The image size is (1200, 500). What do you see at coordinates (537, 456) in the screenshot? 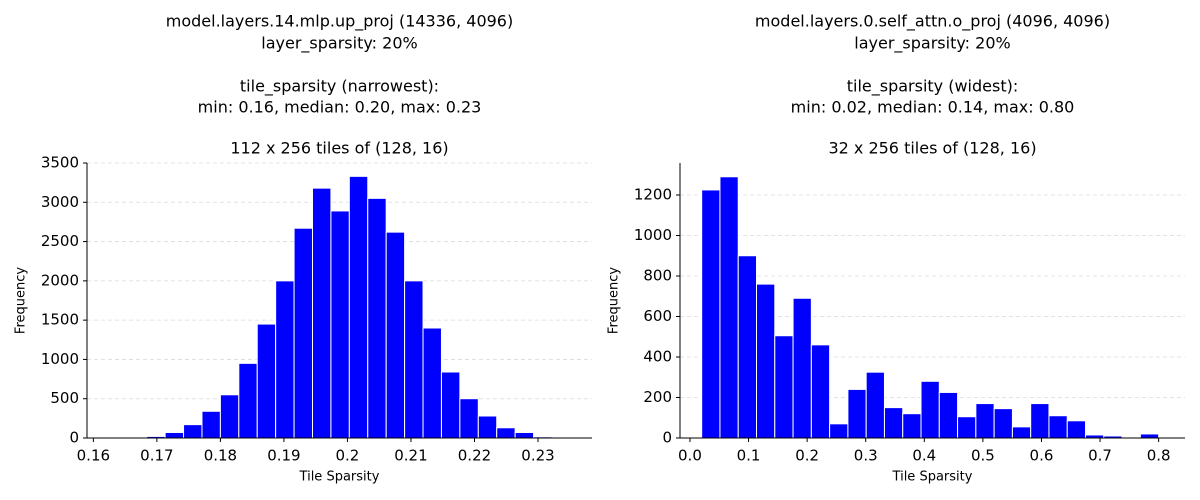
I see `x-tick-label: 0.23` at bounding box center [537, 456].